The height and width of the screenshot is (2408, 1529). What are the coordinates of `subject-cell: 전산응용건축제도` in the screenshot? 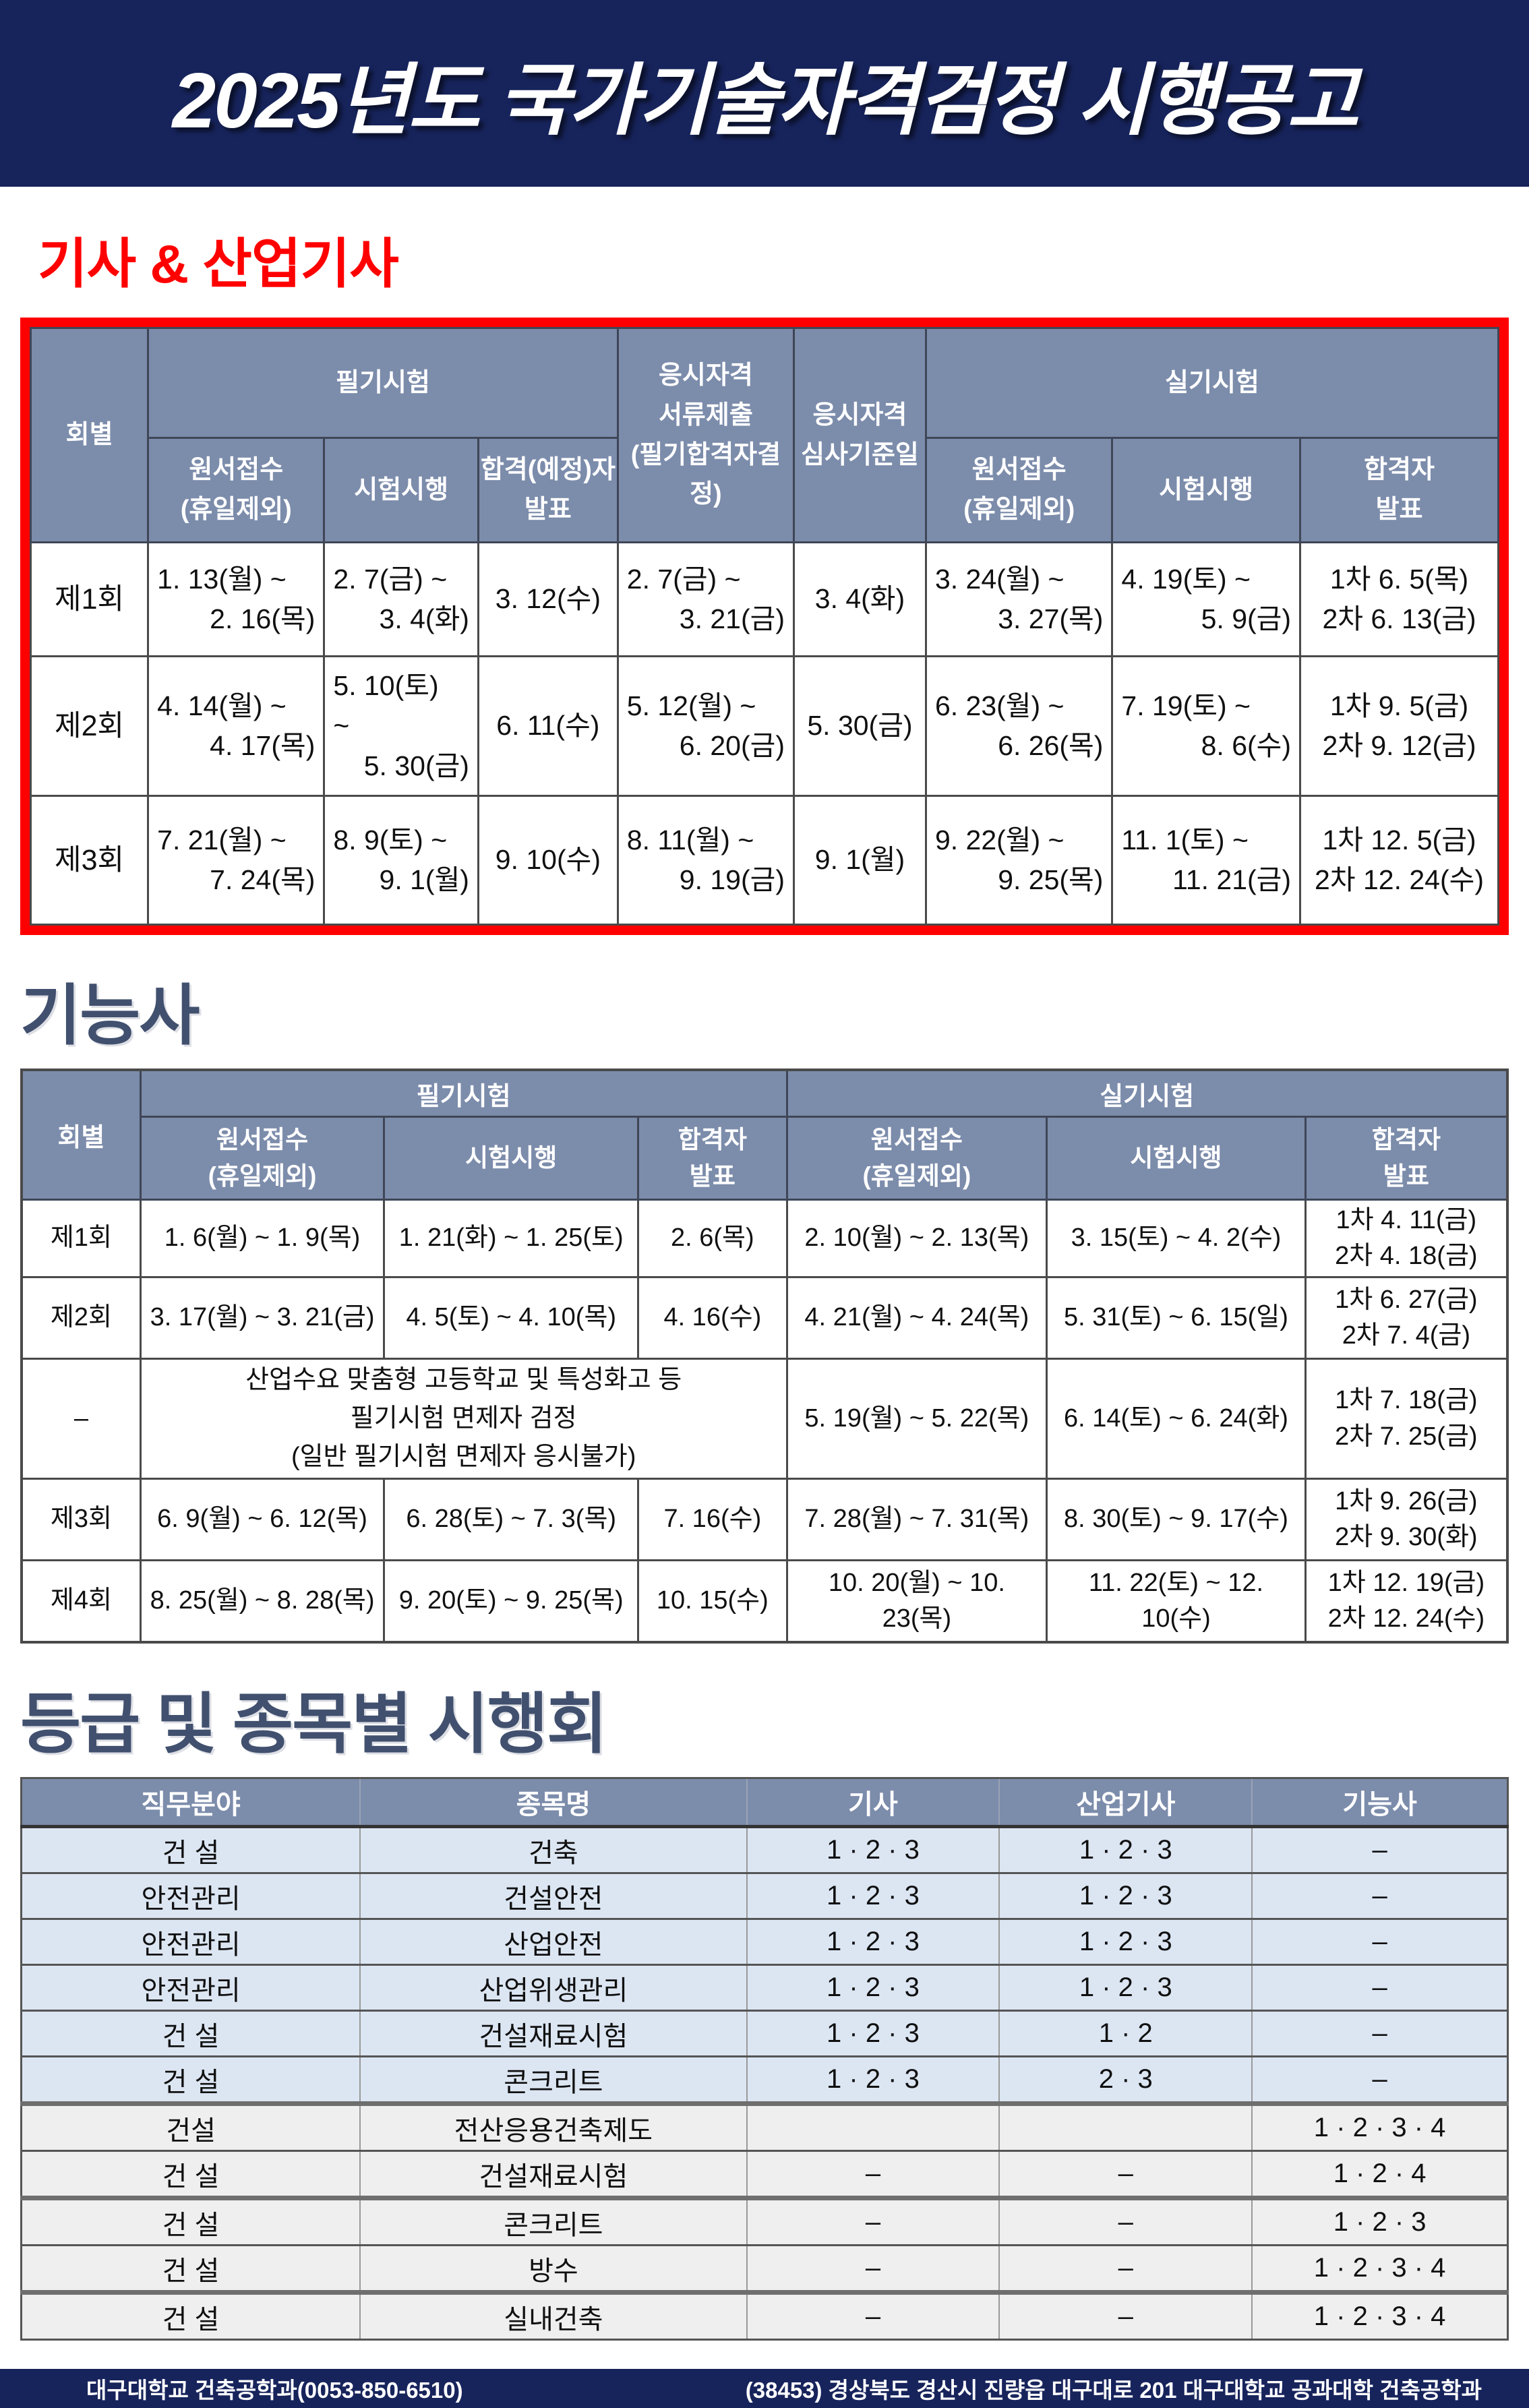 It's located at (553, 2127).